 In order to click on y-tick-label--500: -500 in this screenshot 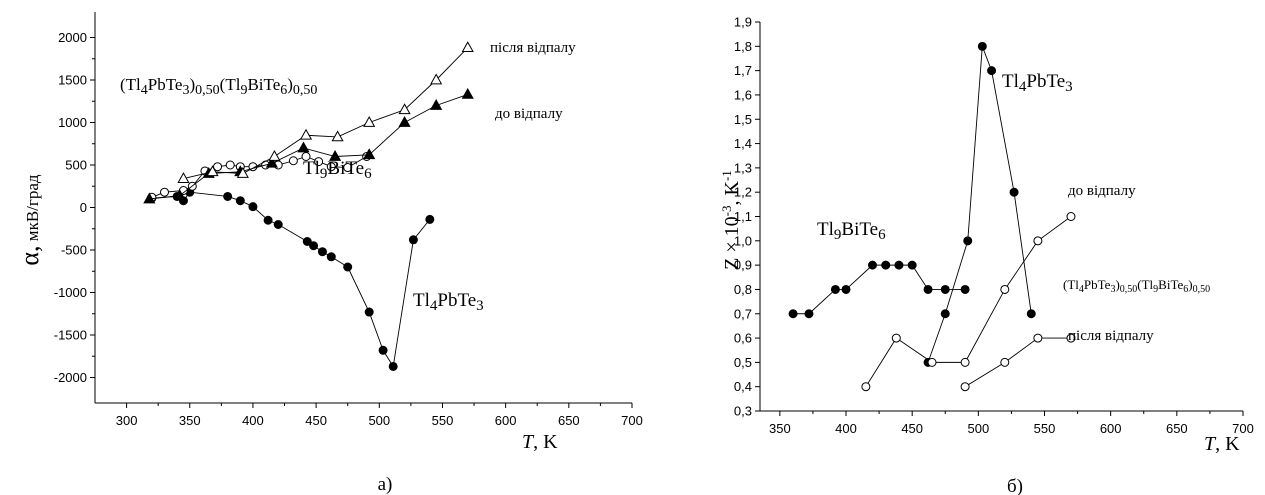, I will do `click(74, 250)`.